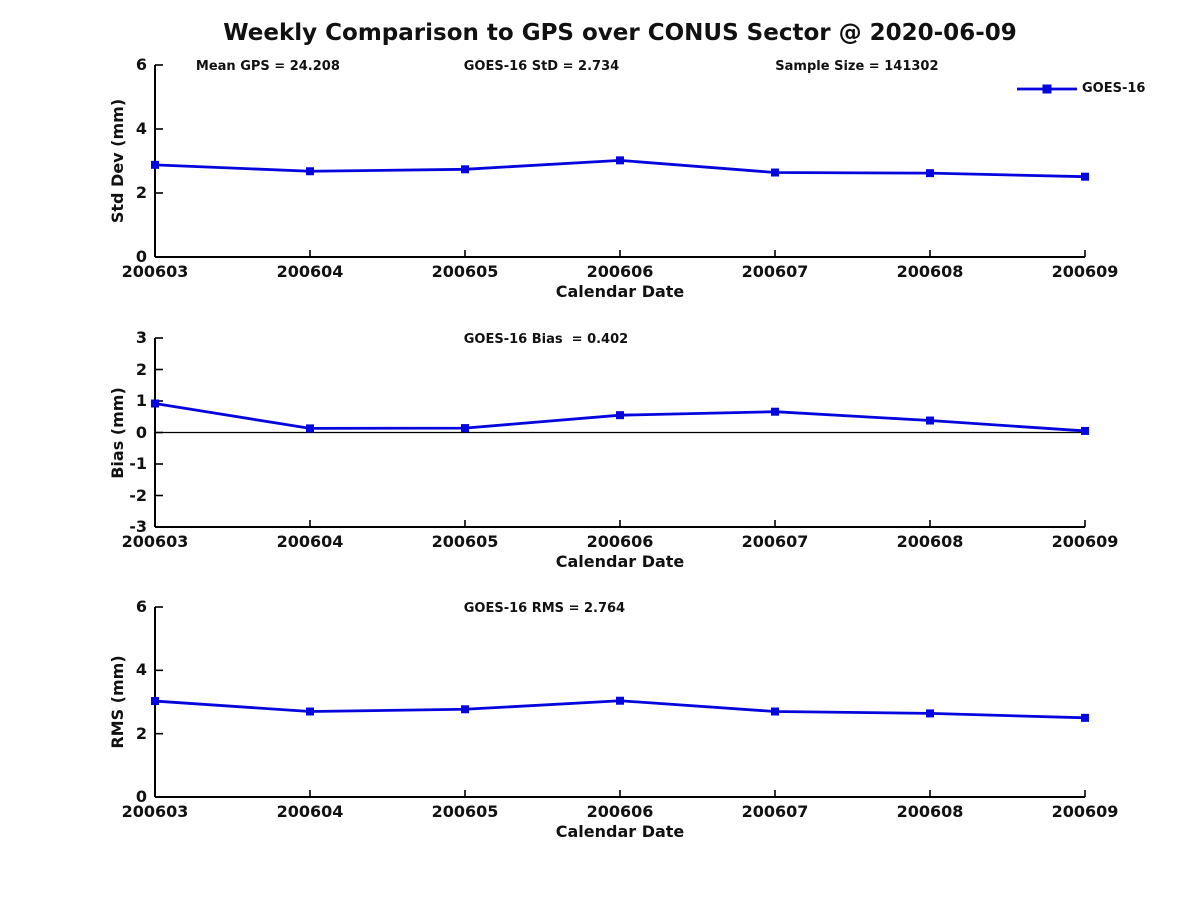 This screenshot has height=900, width=1200. I want to click on y-tick-label: -3, so click(138, 526).